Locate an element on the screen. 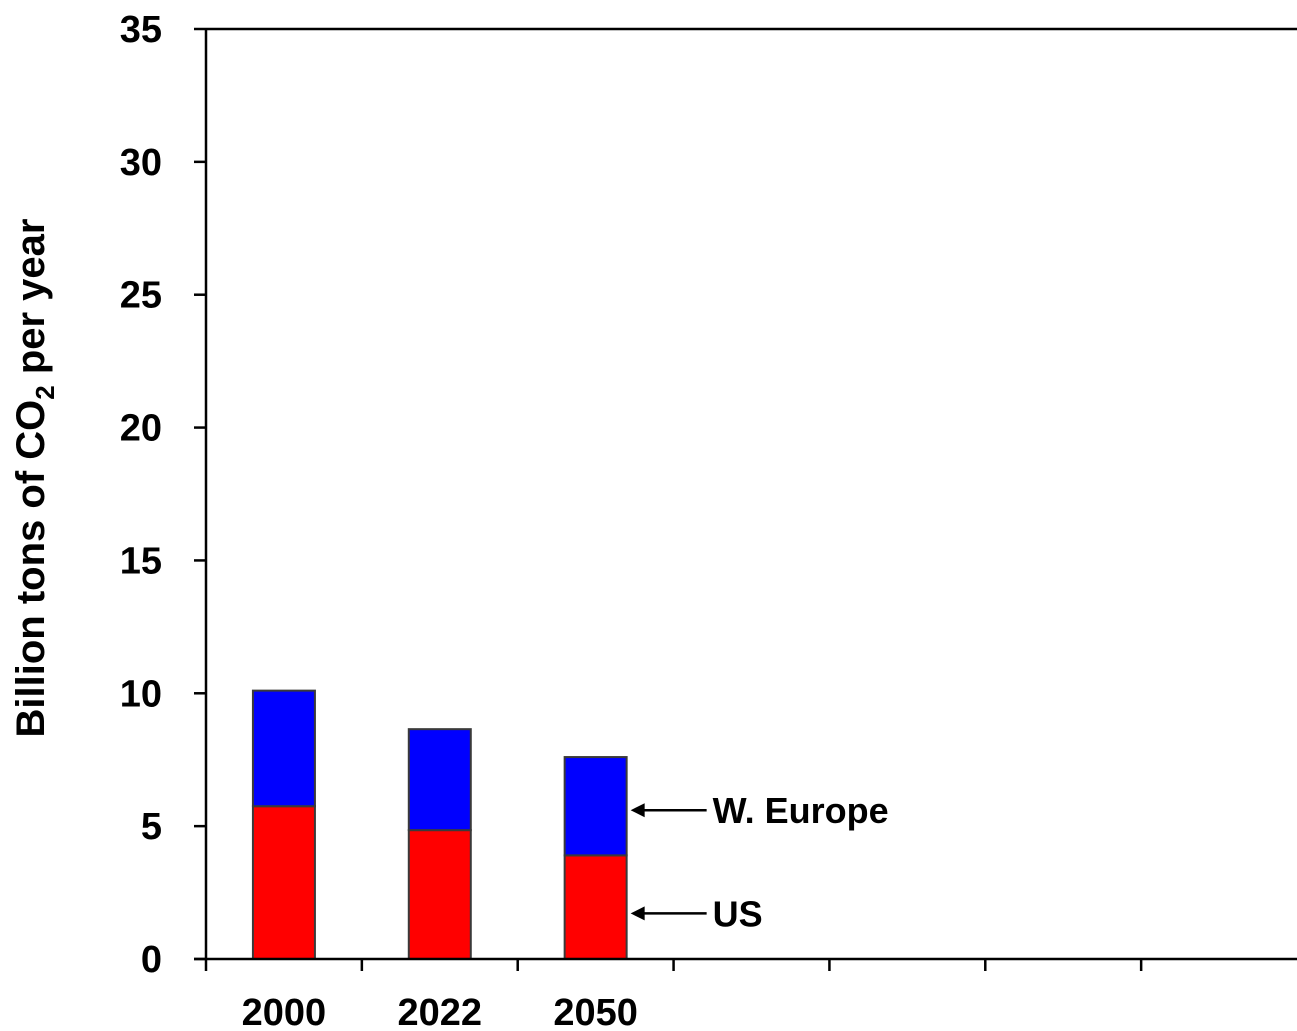 The height and width of the screenshot is (1031, 1297). annotation-label: US is located at coordinates (738, 913).